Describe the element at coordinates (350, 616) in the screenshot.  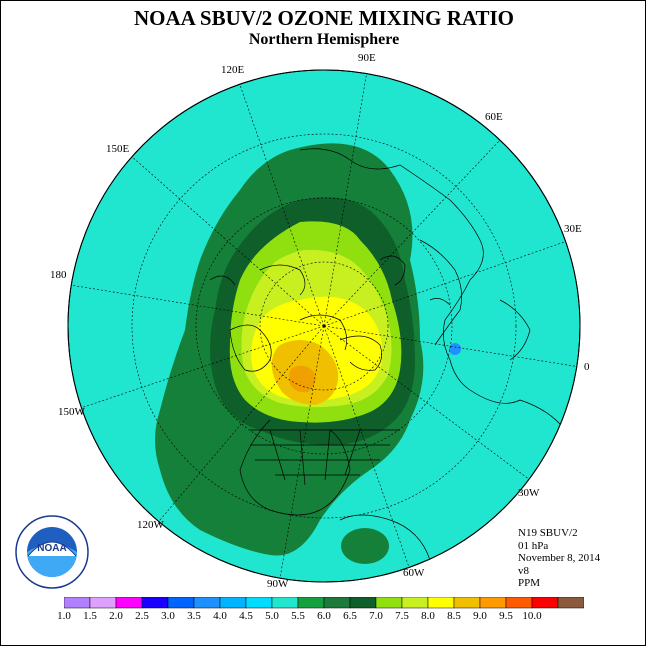
I see `colorbar-tick-label: 6.5` at that location.